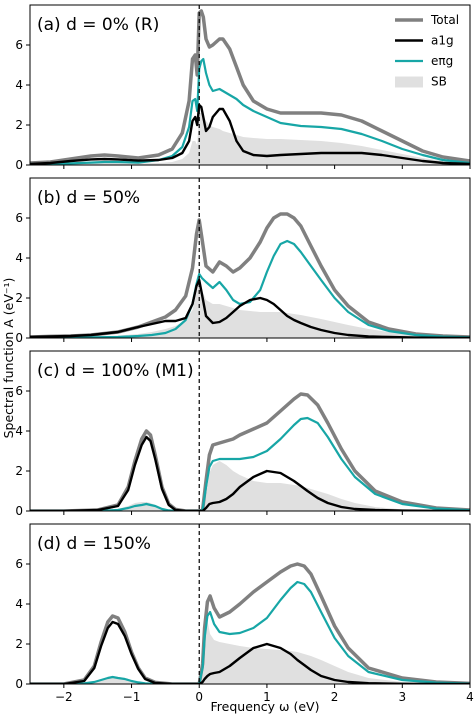  Describe the element at coordinates (267, 697) in the screenshot. I see `x-tick-label: 1` at that location.